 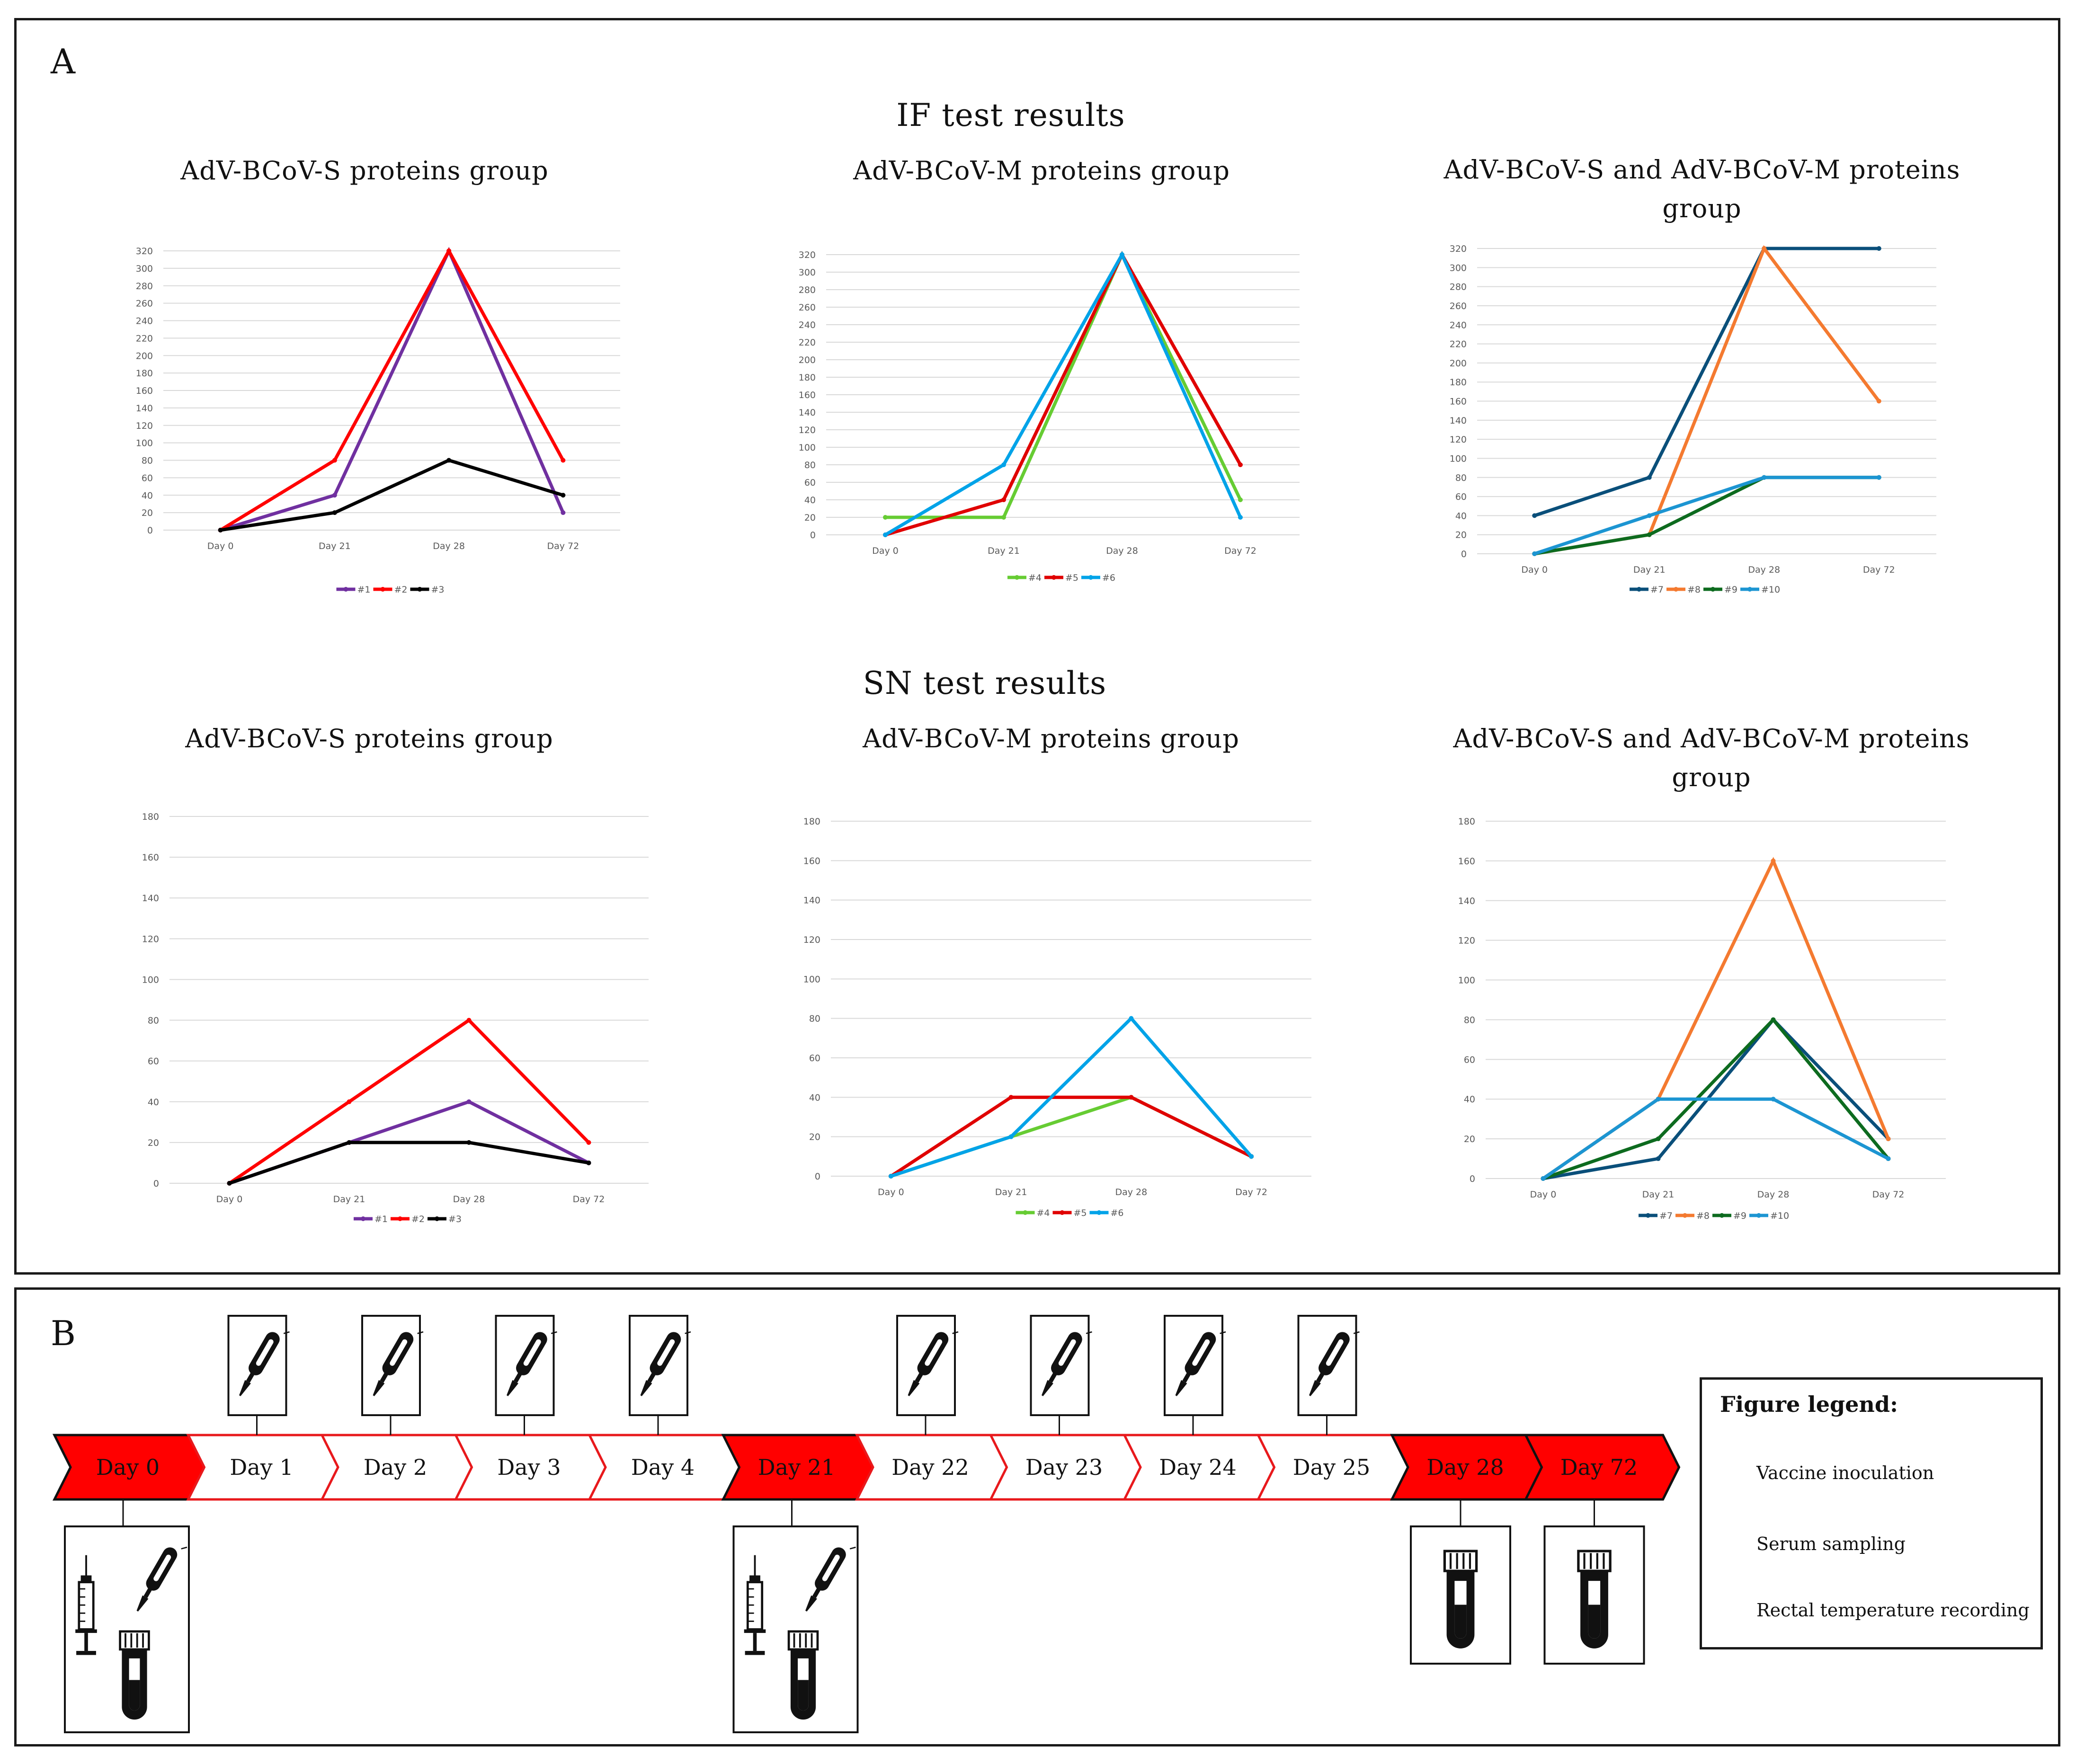 I want to click on legend-item-temperature: Rectal temperature recording, so click(x=1893, y=1611).